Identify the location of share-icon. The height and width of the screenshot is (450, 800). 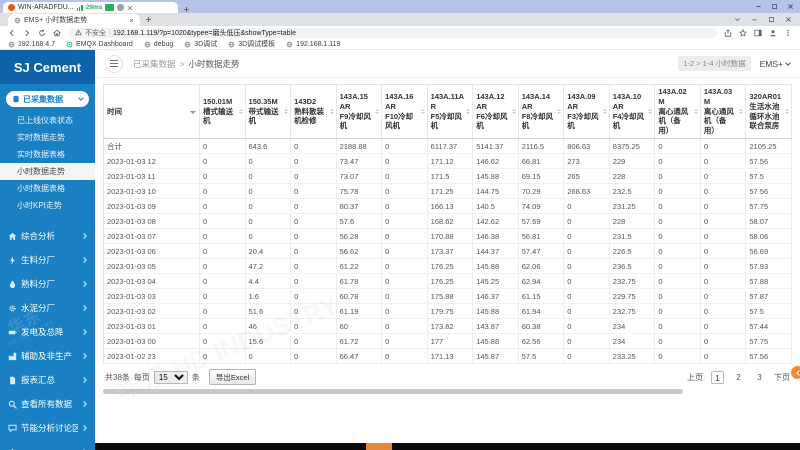
(728, 32).